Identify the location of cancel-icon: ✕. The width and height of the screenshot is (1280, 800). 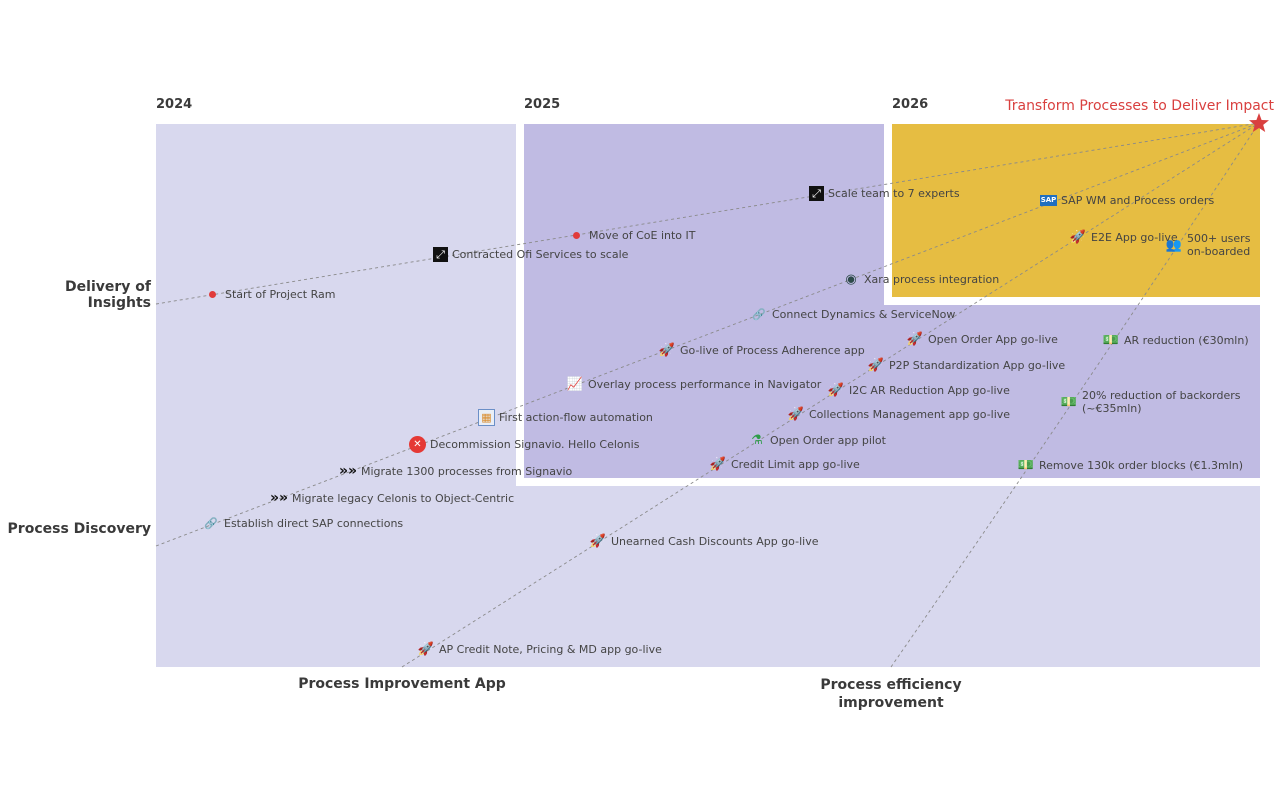
(417, 444).